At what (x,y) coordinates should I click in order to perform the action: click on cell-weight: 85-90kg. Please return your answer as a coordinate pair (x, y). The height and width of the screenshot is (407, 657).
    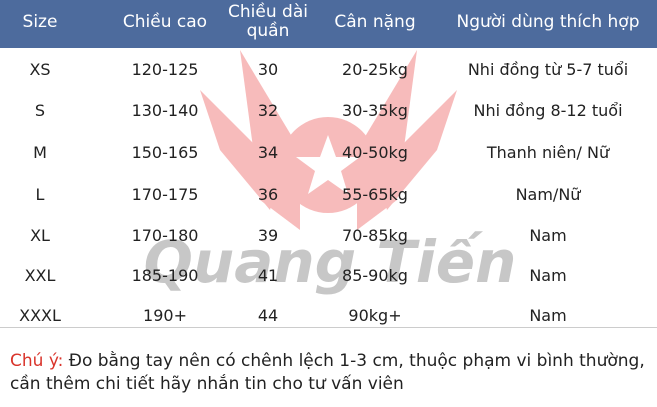
    Looking at the image, I should click on (375, 275).